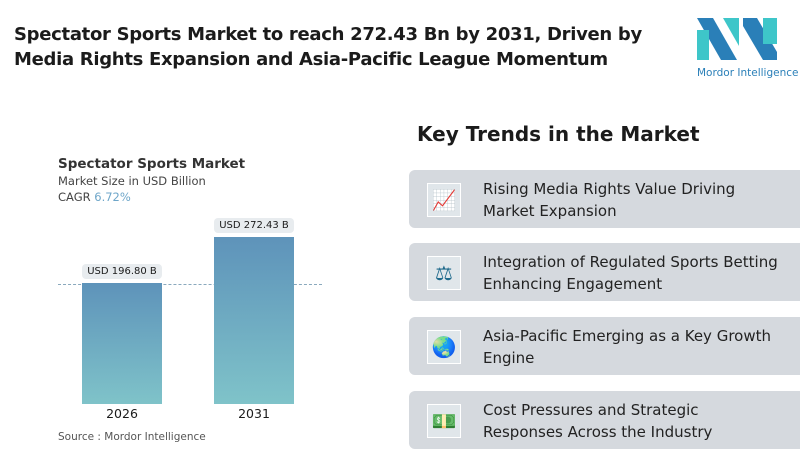  I want to click on chart-title: Spectator Sports Market, so click(152, 164).